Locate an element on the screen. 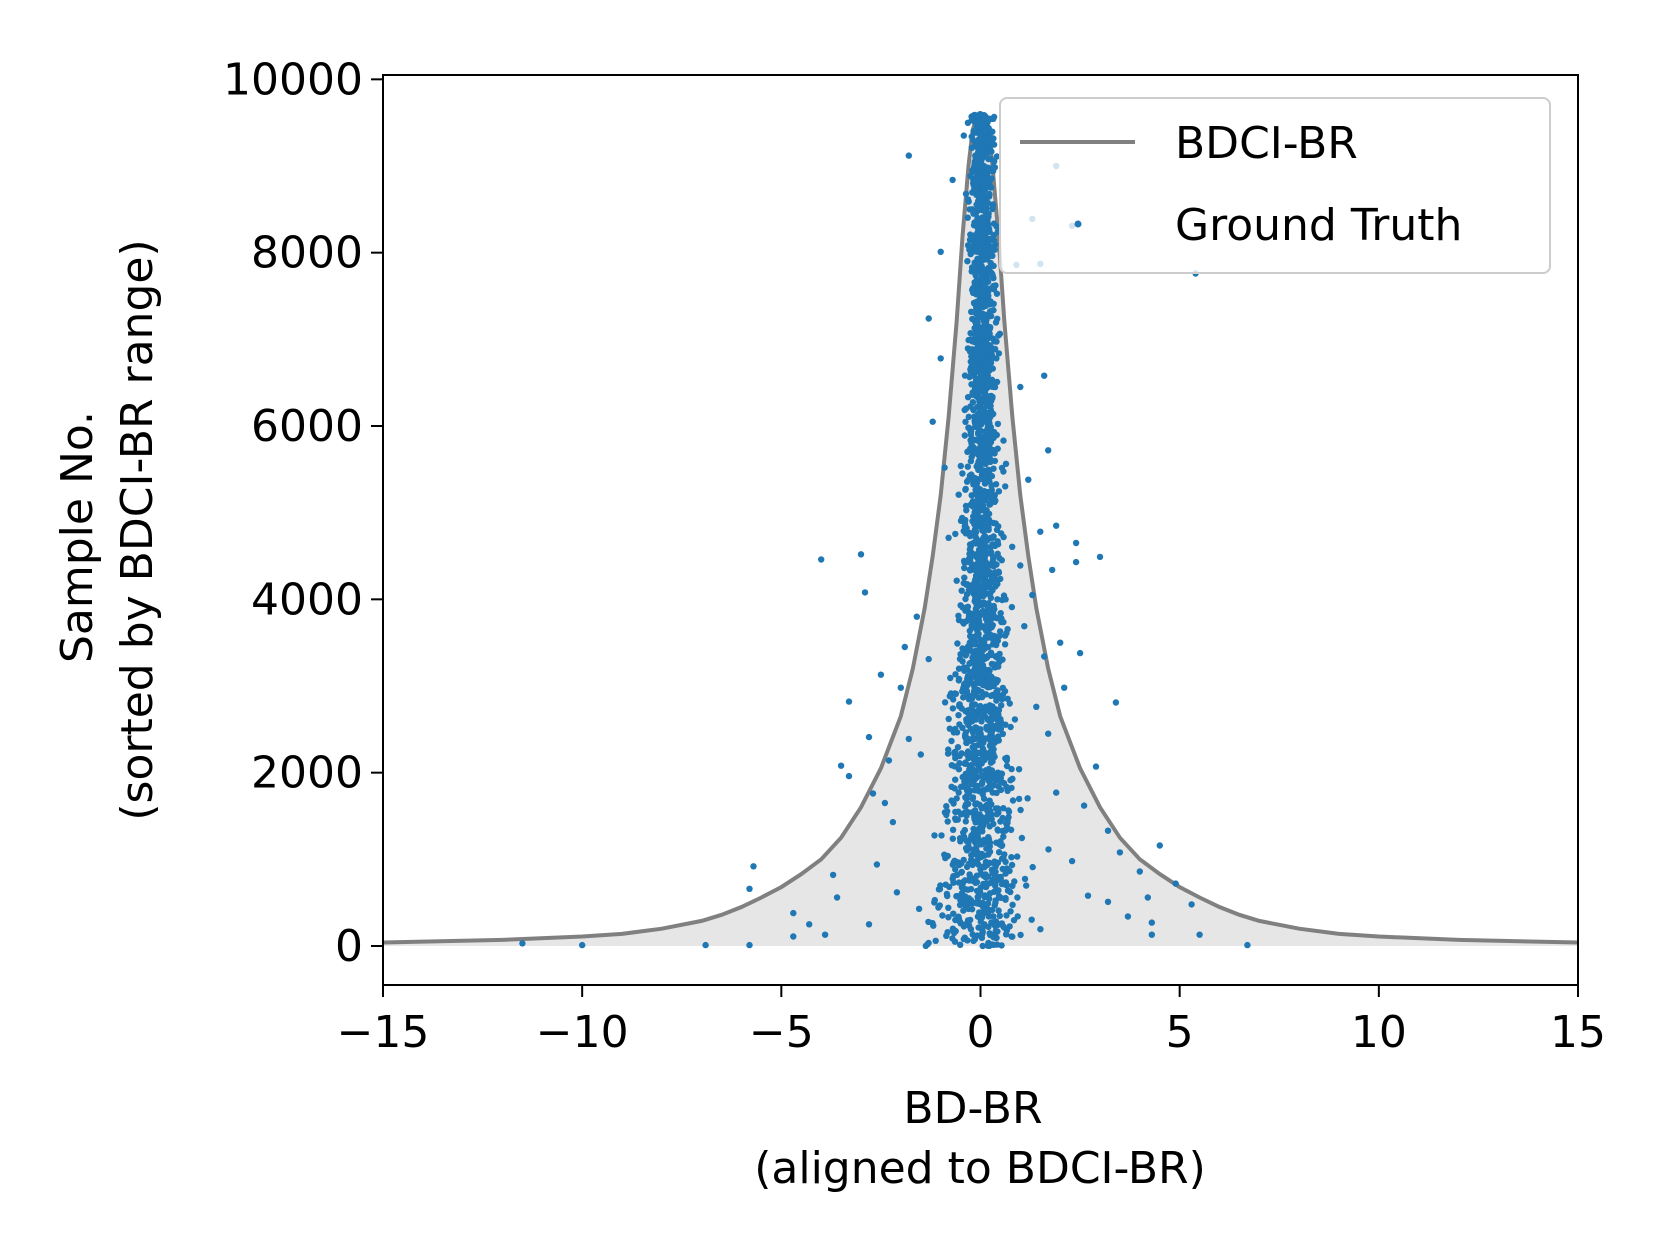 This screenshot has height=1245, width=1660. x-tick-label: −15 is located at coordinates (383, 1032).